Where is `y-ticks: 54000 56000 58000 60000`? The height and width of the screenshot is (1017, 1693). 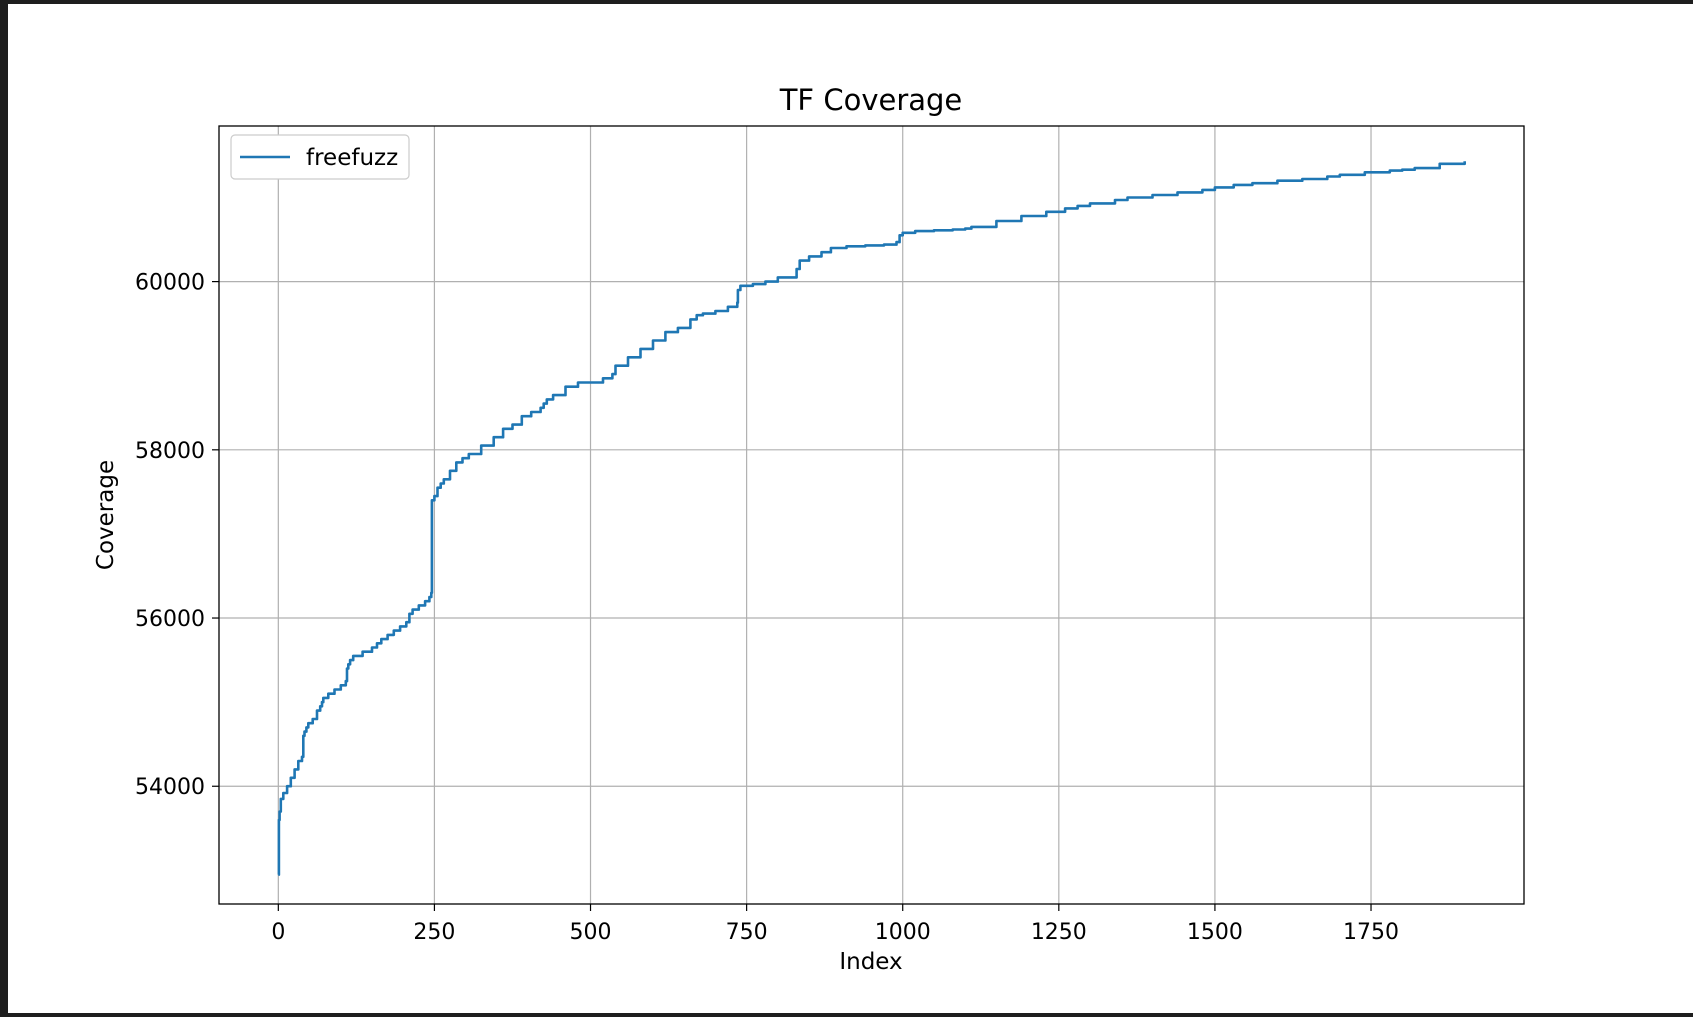 y-ticks: 54000 56000 58000 60000 is located at coordinates (177, 535).